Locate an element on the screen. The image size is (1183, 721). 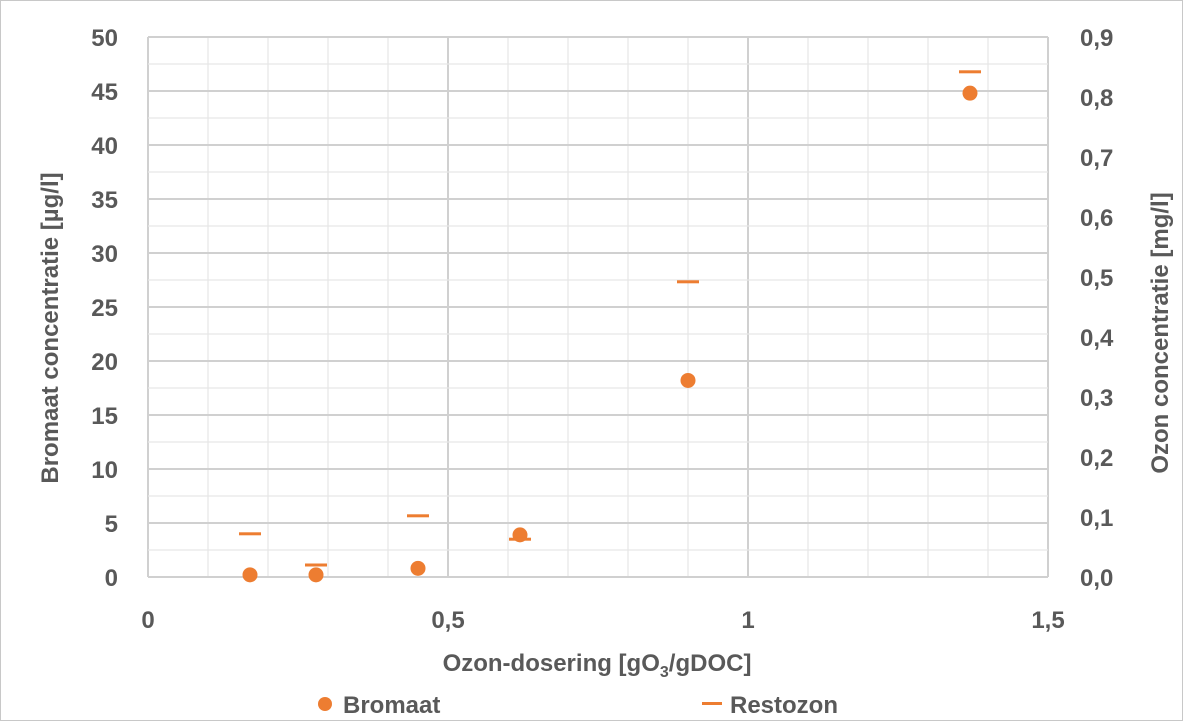
x-axis-ticks: 0 0,5 1 1,5 is located at coordinates (602, 620).